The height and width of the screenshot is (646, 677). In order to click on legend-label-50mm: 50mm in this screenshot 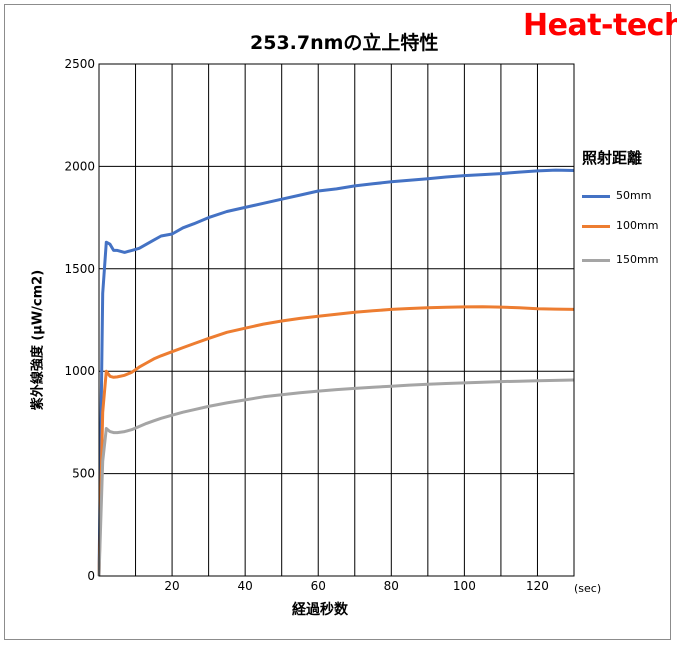, I will do `click(634, 195)`.